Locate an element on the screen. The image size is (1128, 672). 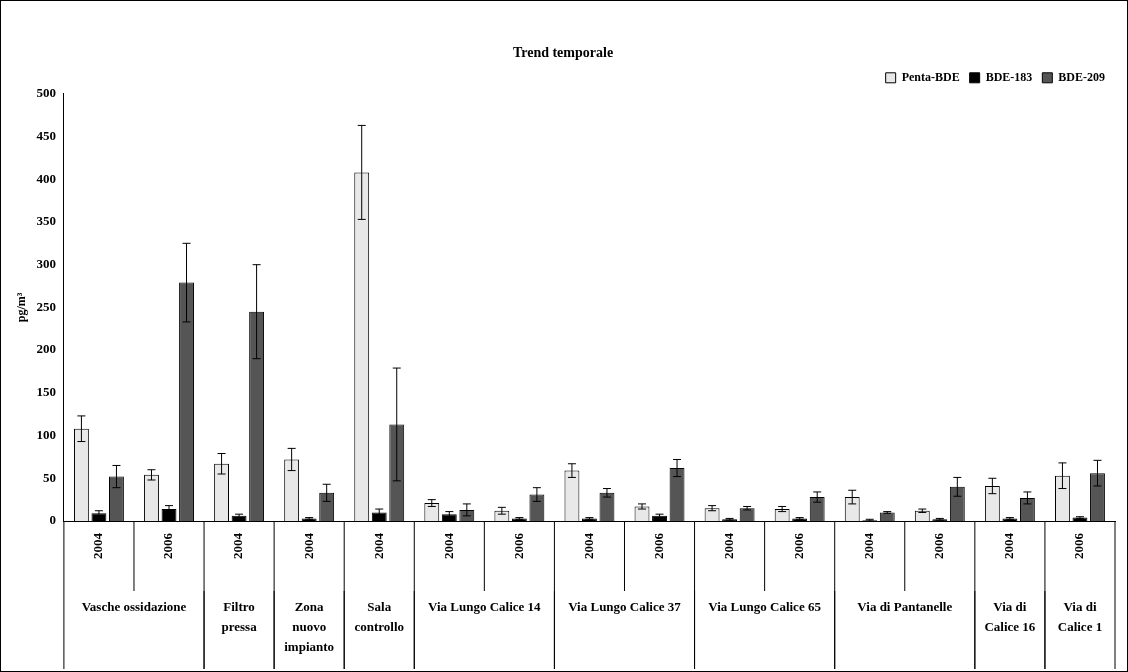
text: Sala controllo is located at coordinates (379, 616).